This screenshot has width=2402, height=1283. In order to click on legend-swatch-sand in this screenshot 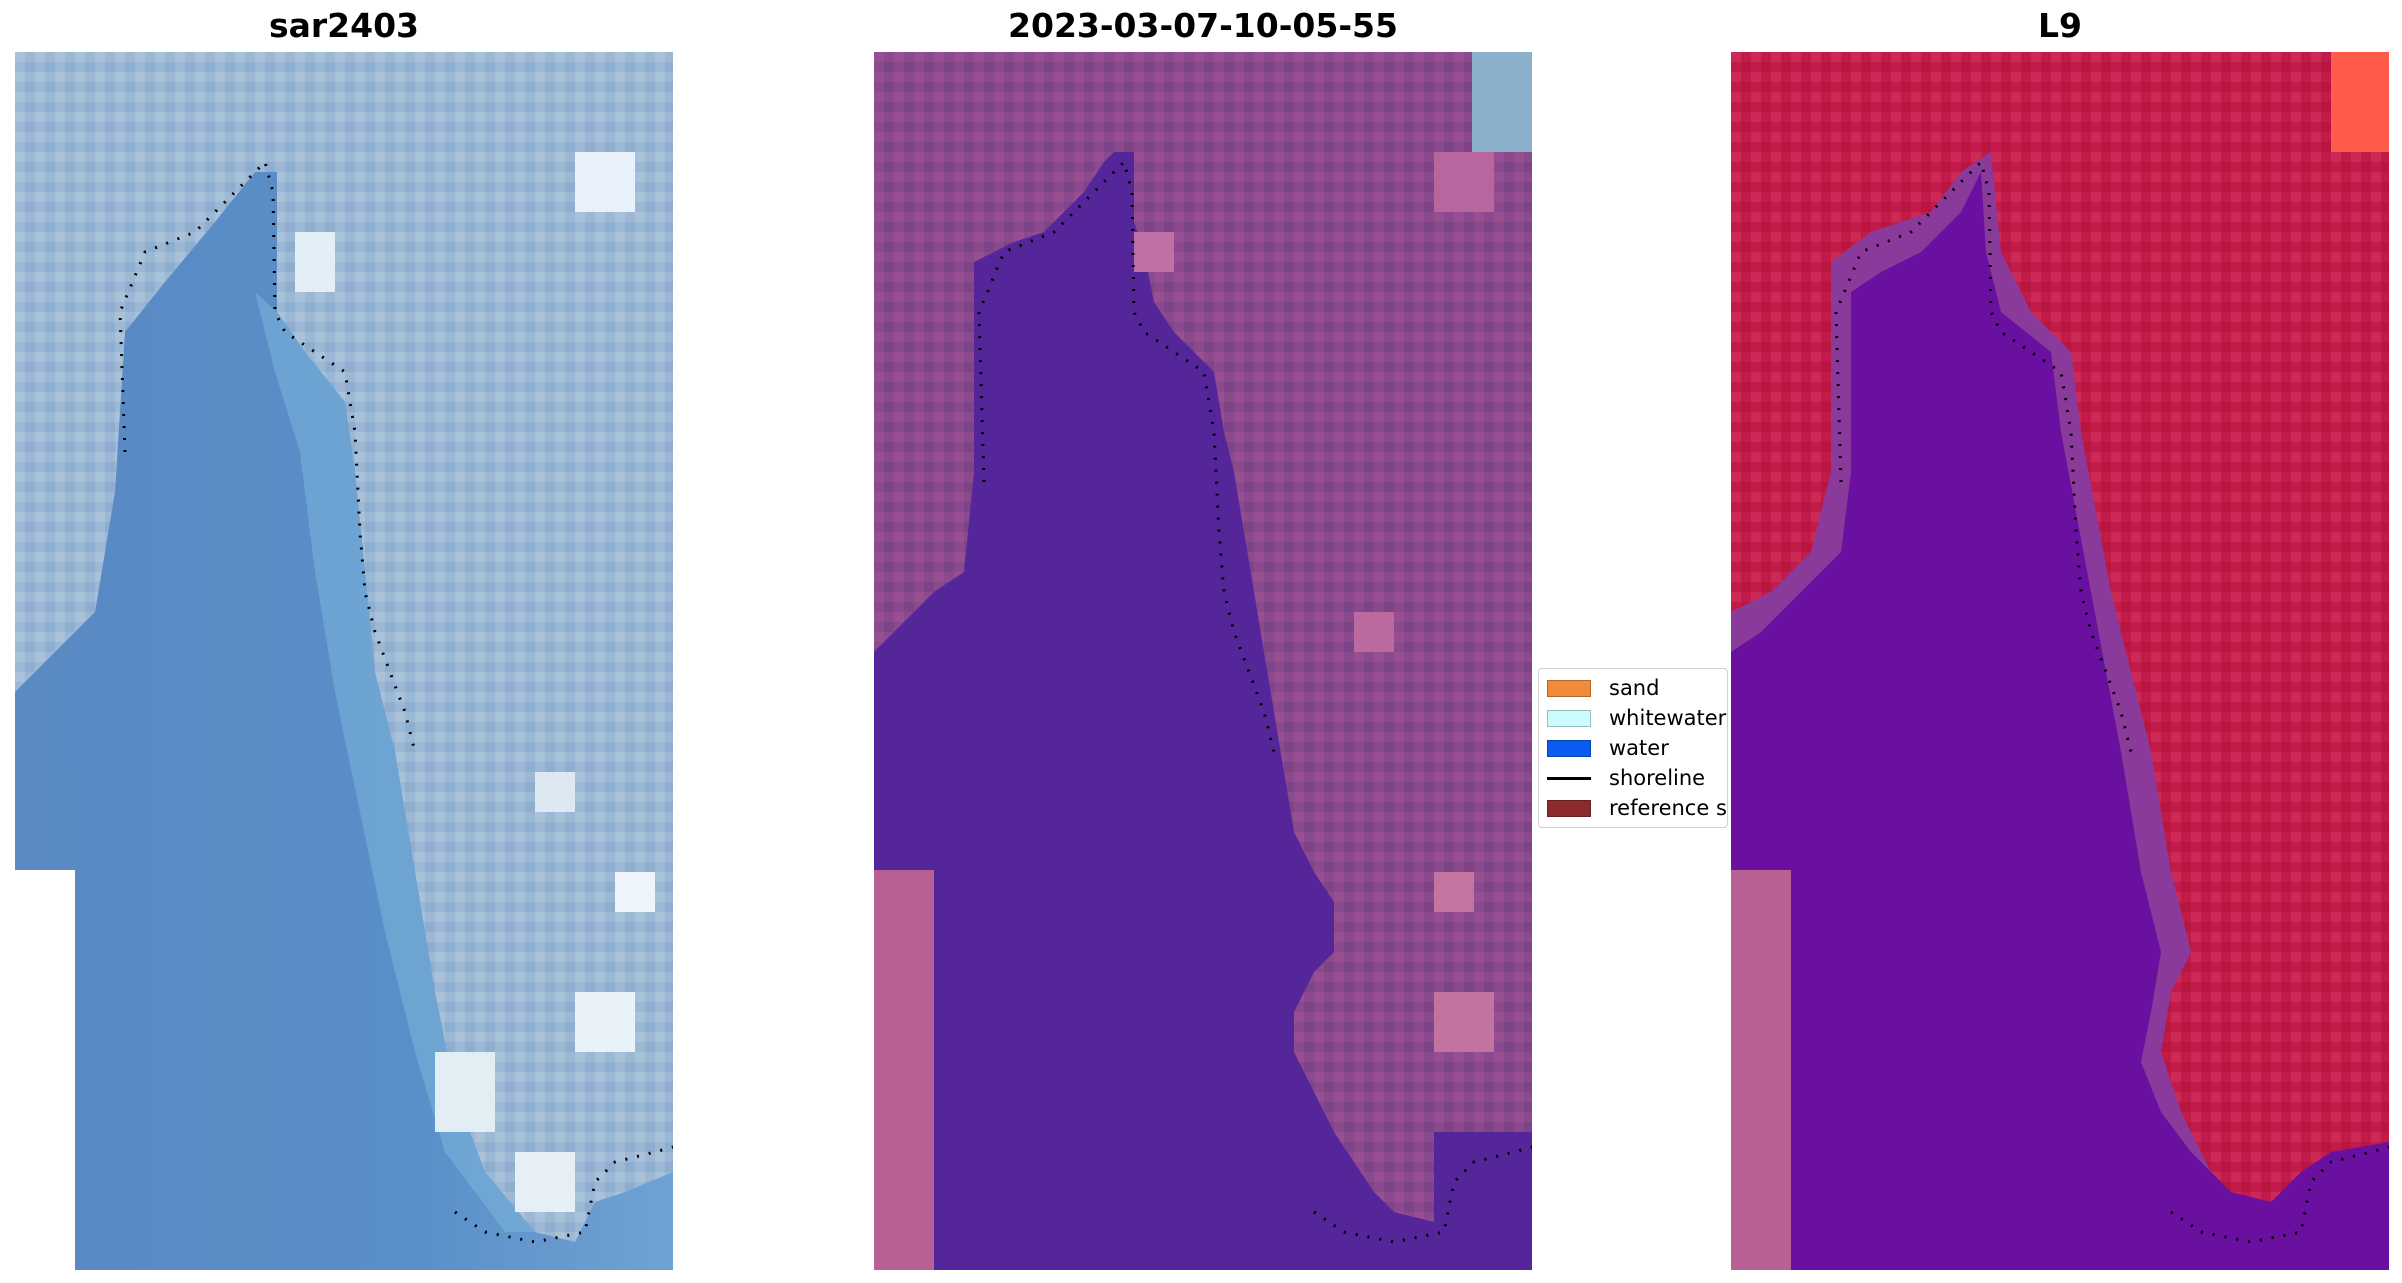, I will do `click(1569, 688)`.